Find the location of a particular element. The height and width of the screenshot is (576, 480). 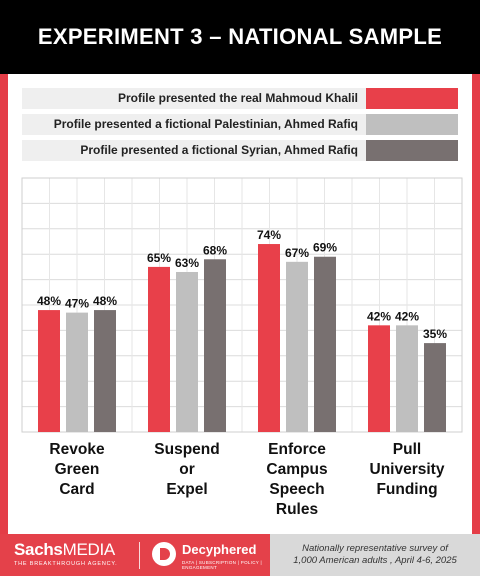

category-label: Speech is located at coordinates (296, 489).